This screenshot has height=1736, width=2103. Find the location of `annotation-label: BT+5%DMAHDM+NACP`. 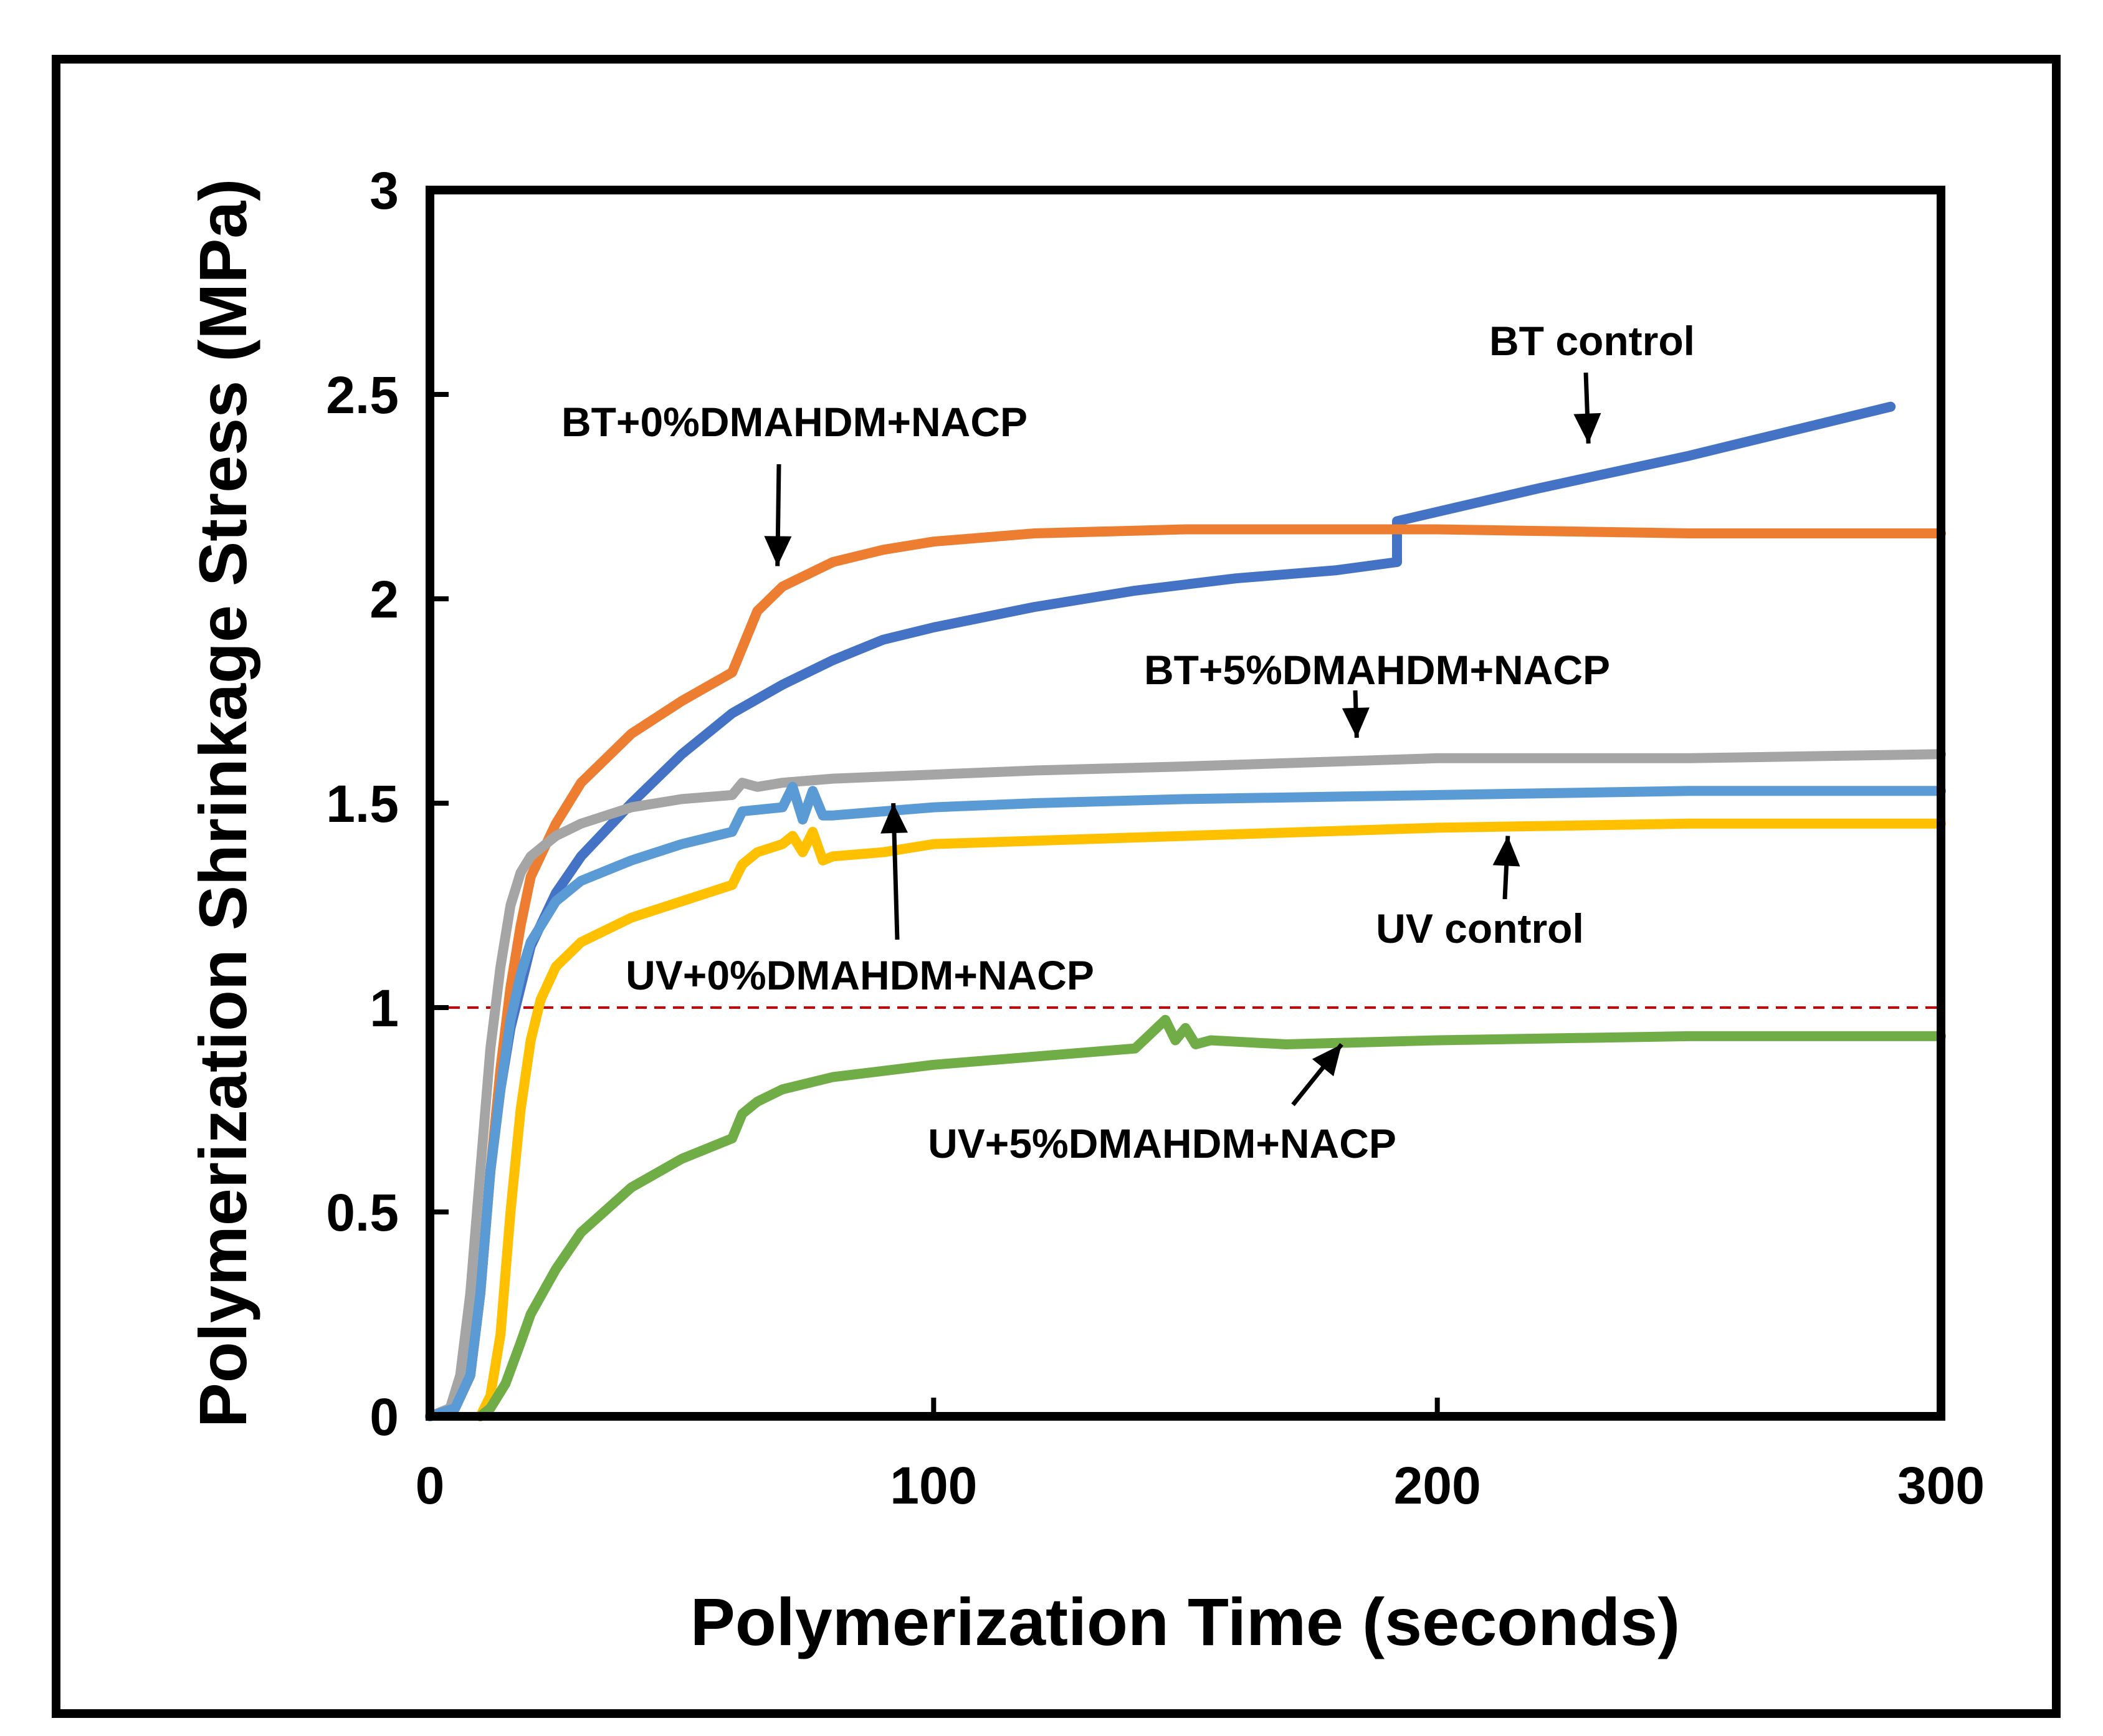

annotation-label: BT+5%DMAHDM+NACP is located at coordinates (1377, 670).